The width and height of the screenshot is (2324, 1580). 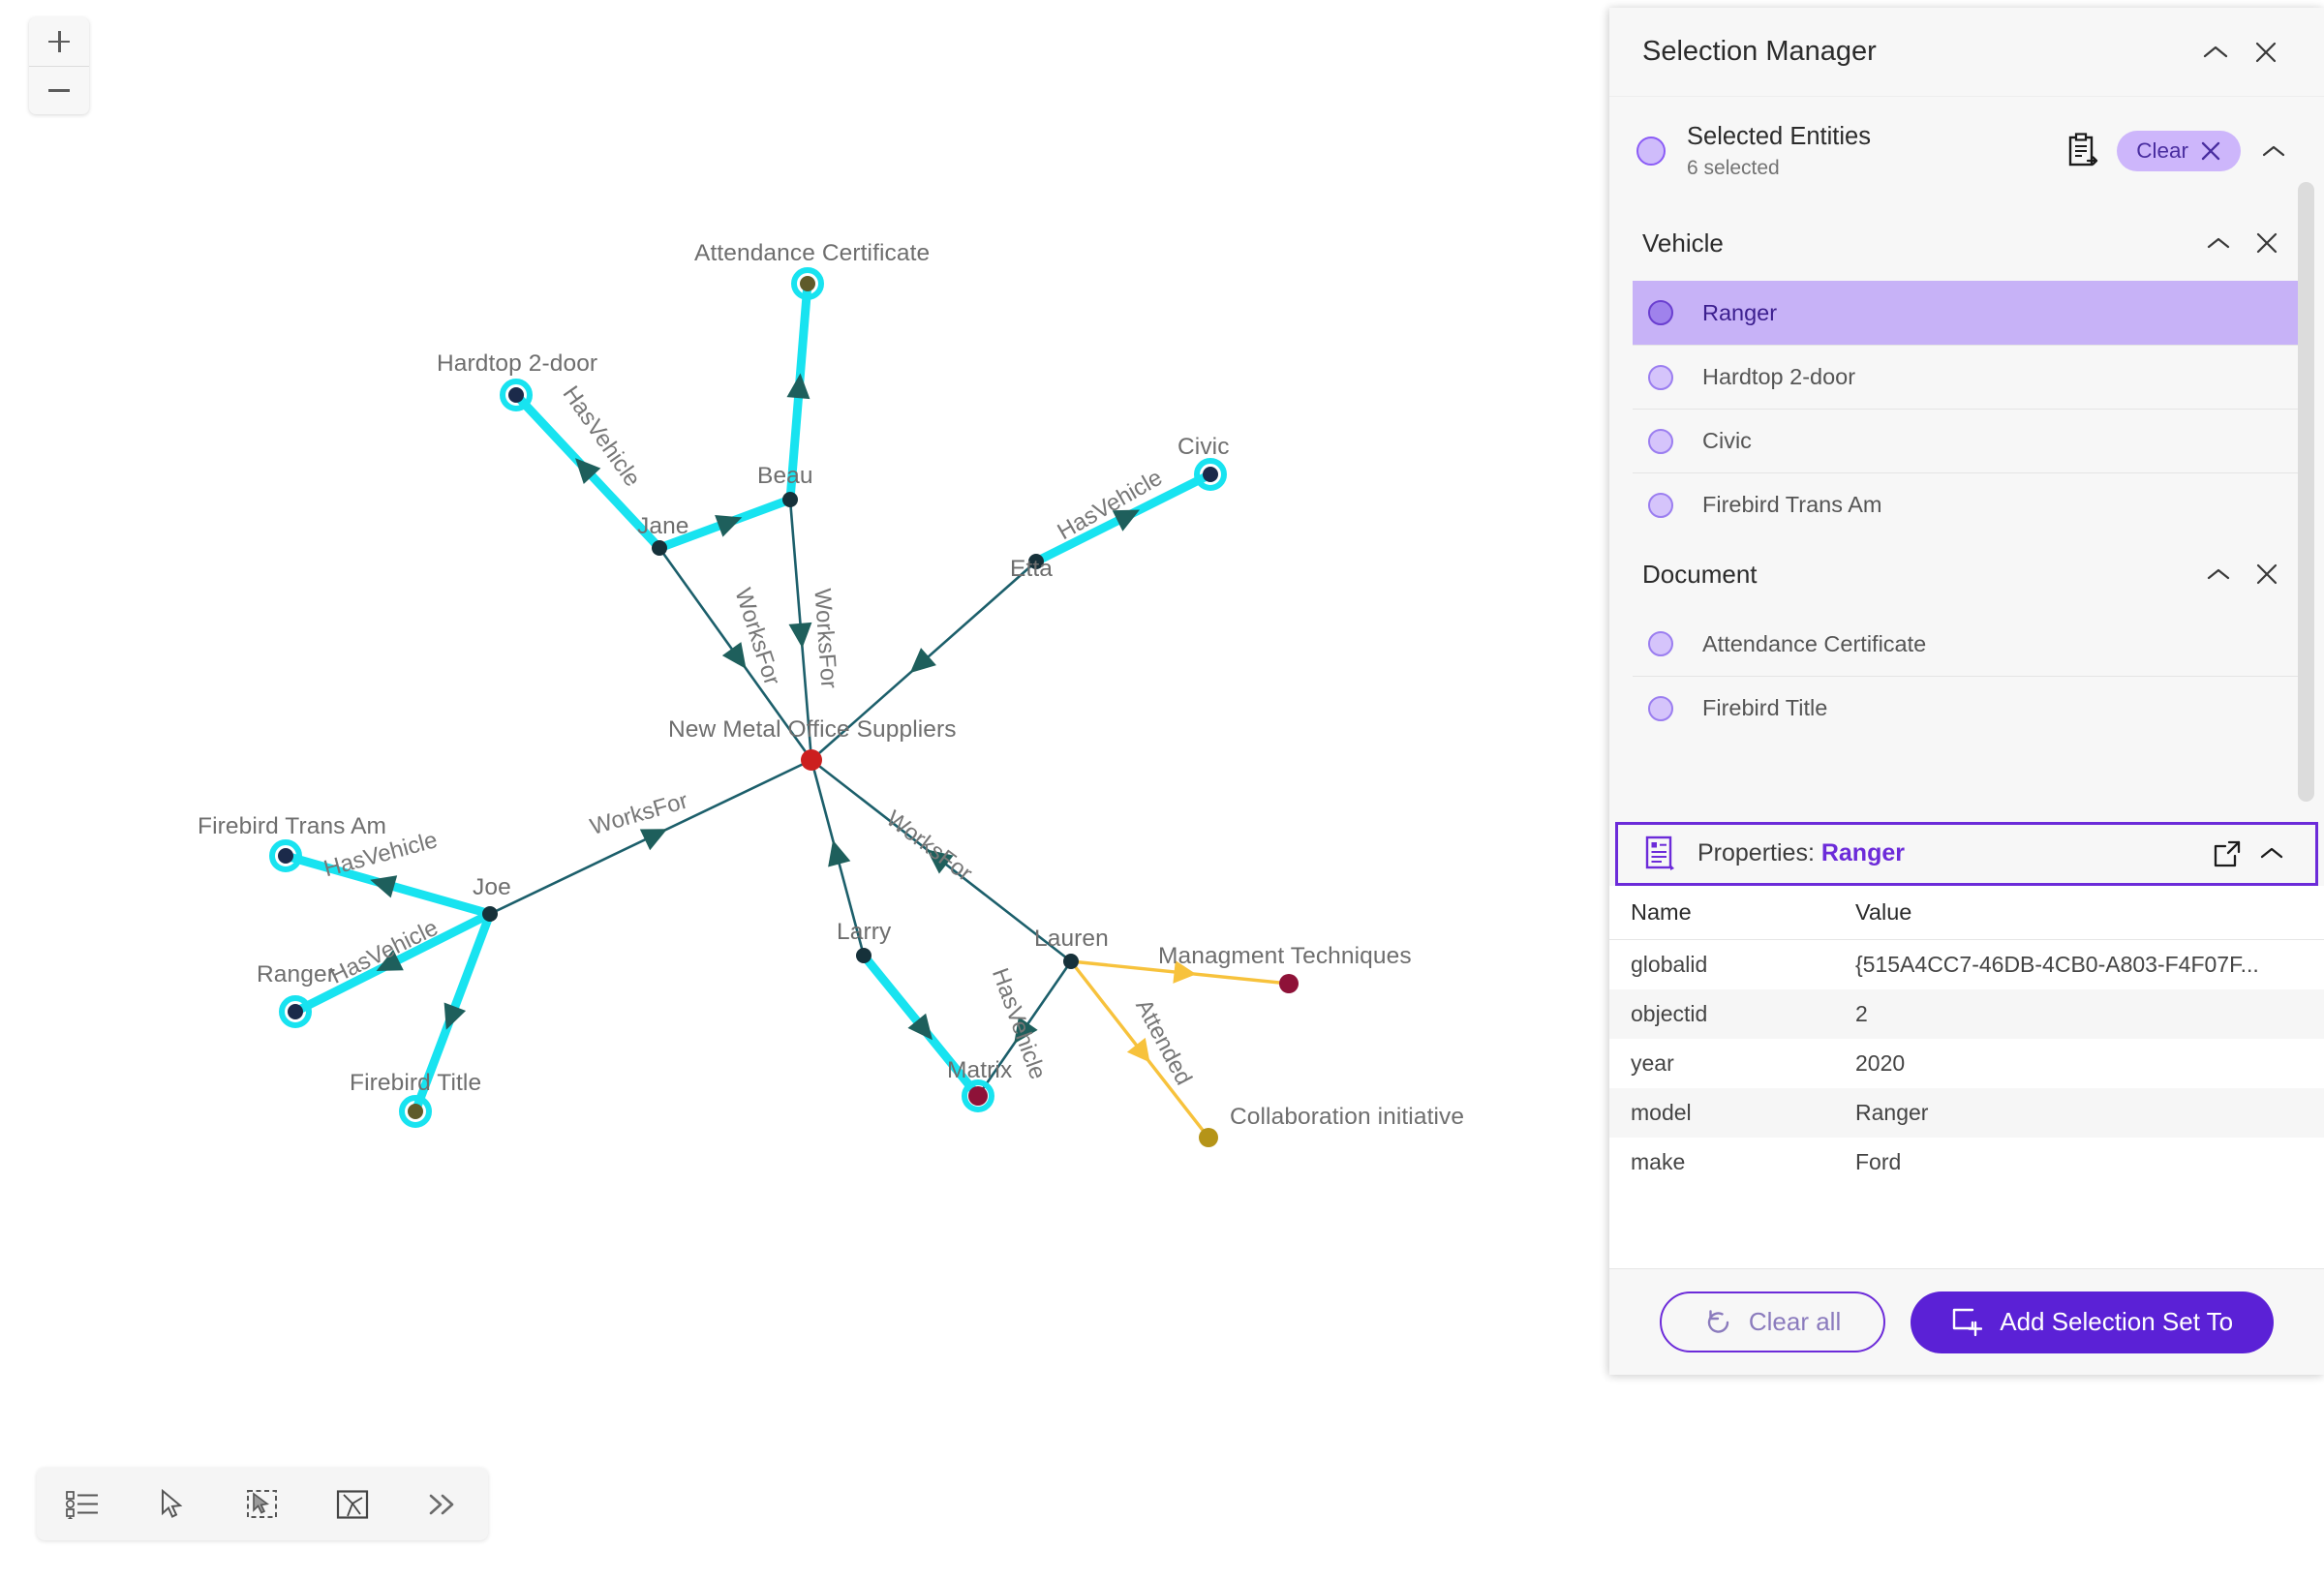 I want to click on property-value: 2, so click(x=2079, y=1013).